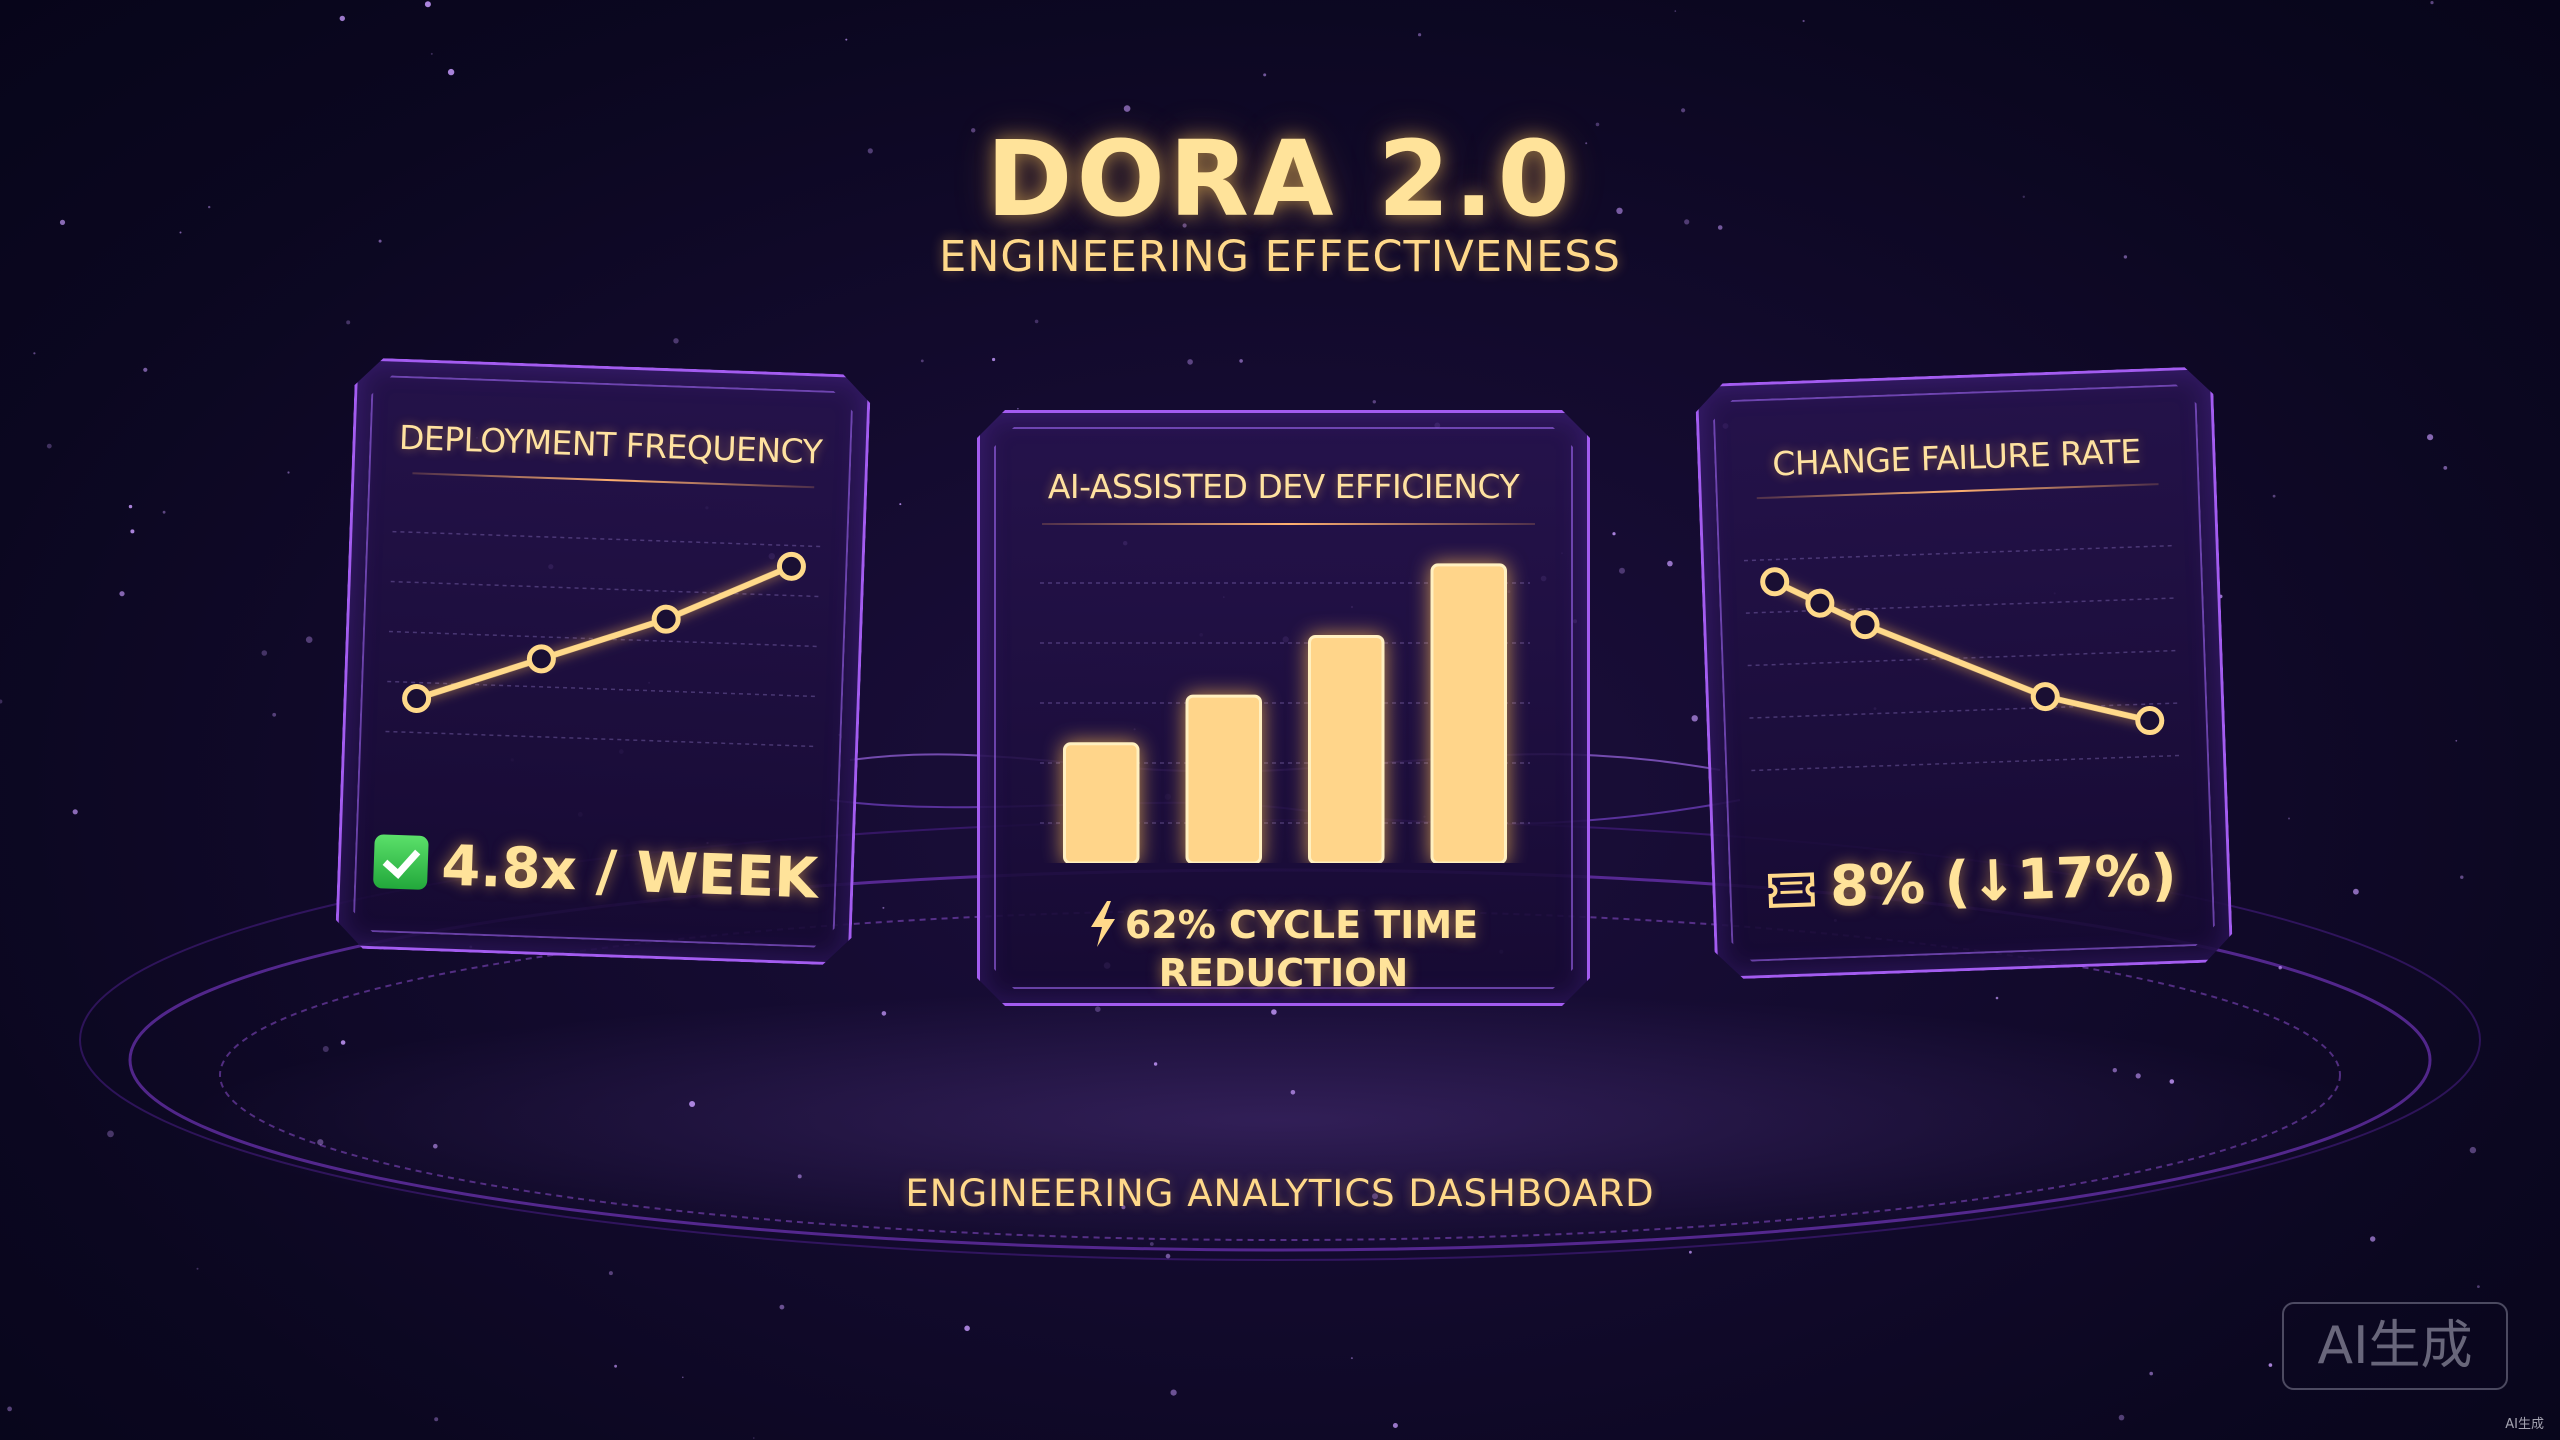 Image resolution: width=2560 pixels, height=1440 pixels. What do you see at coordinates (1280, 1193) in the screenshot?
I see `footer-label: ENGINEERING ANALYTICS DASHBOARD` at bounding box center [1280, 1193].